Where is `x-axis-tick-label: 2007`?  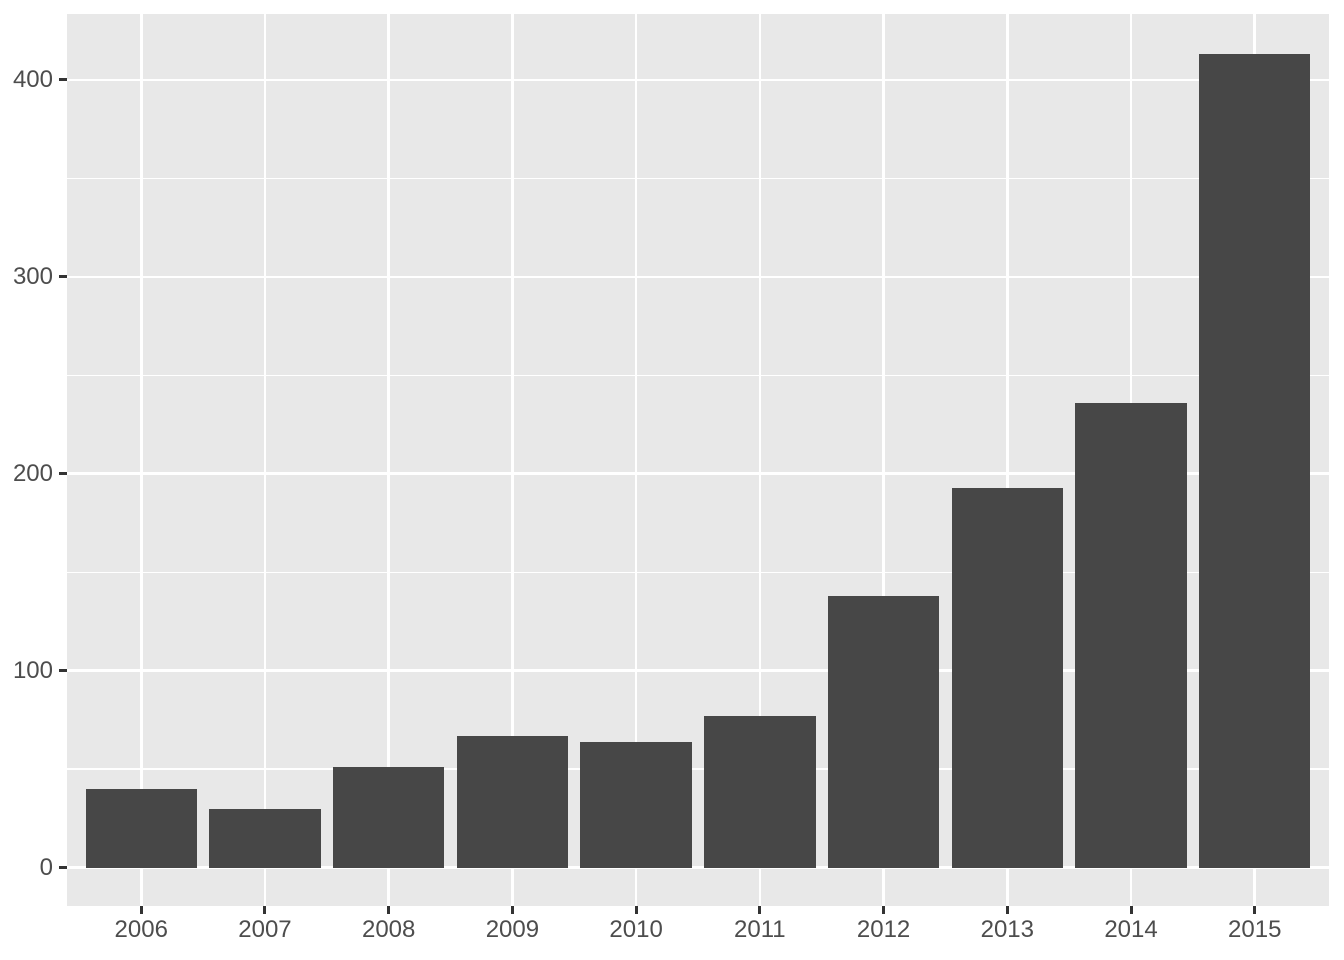
x-axis-tick-label: 2007 is located at coordinates (265, 929).